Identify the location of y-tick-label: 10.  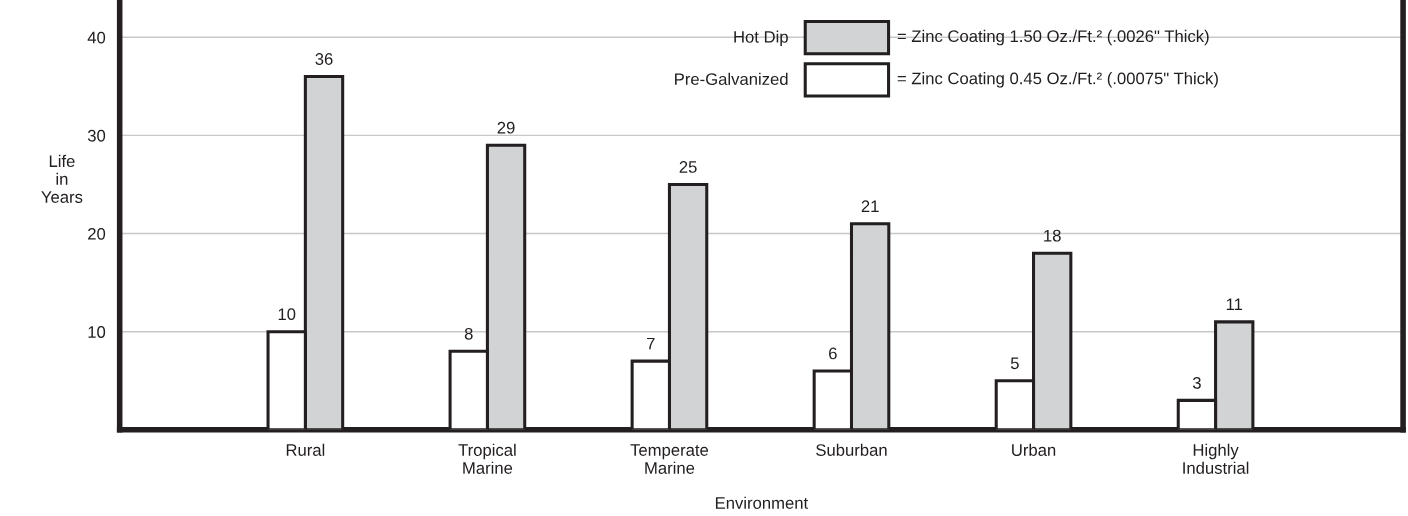
(97, 332).